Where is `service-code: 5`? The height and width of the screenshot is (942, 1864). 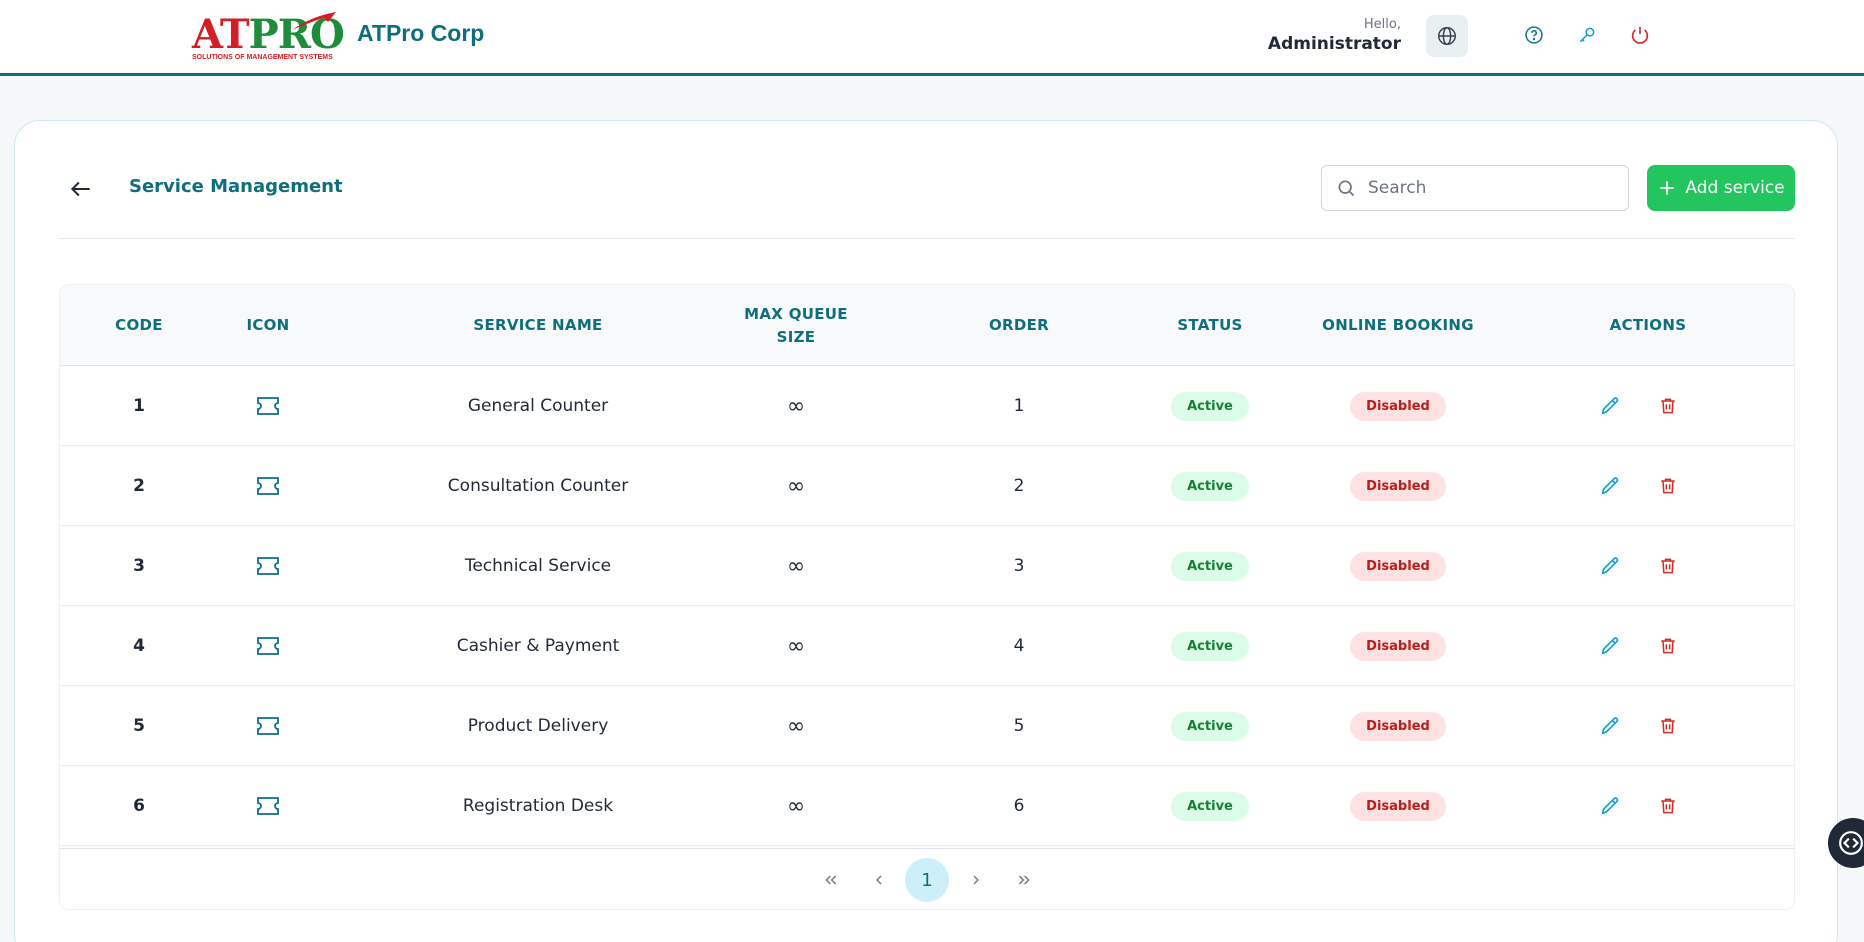
service-code: 5 is located at coordinates (139, 726).